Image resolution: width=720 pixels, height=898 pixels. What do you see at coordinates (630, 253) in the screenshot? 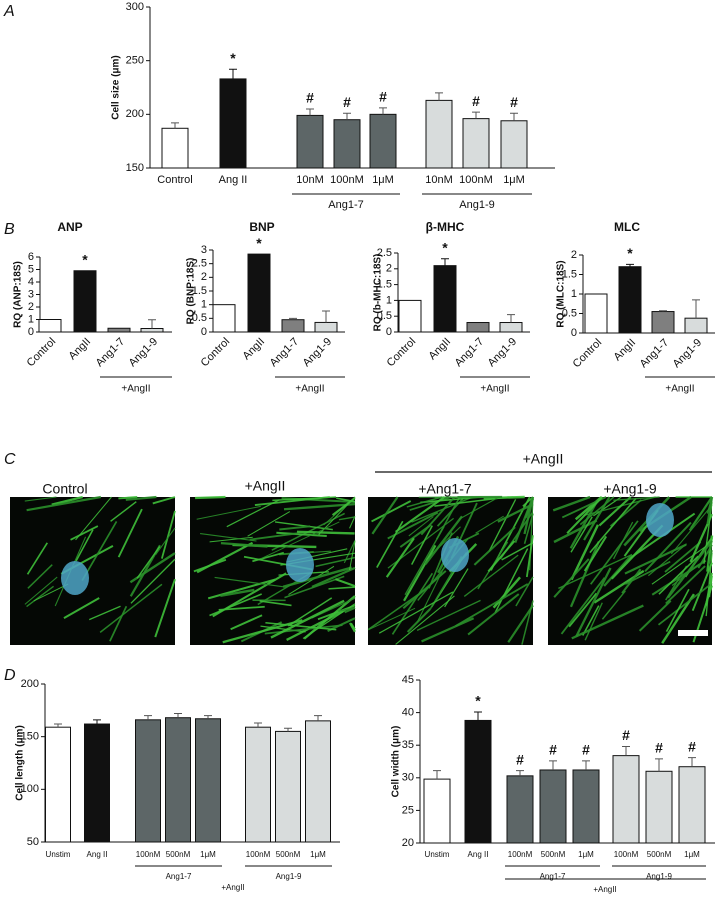
I see `significance-marker: *` at bounding box center [630, 253].